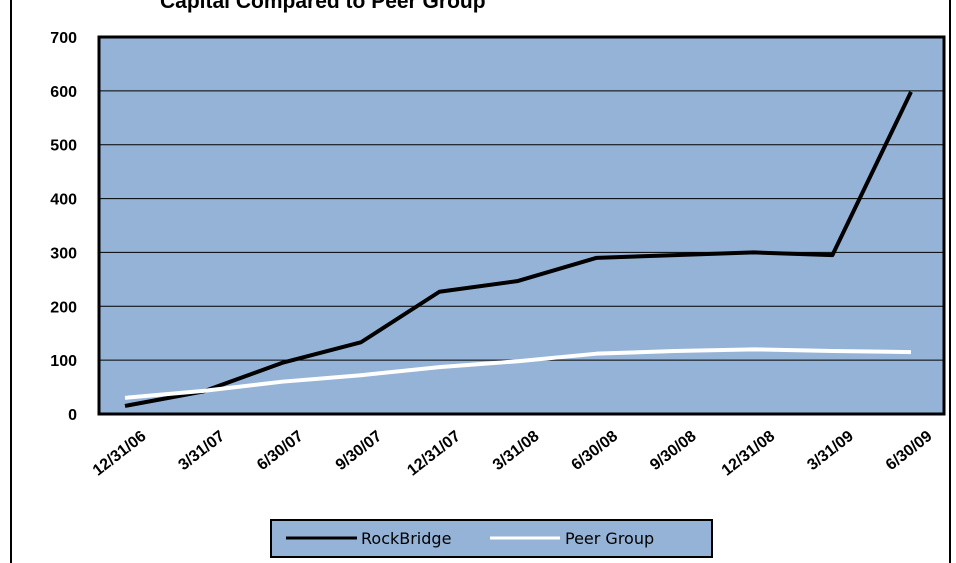 The image size is (956, 563). What do you see at coordinates (323, 6) in the screenshot?
I see `chart-title: Capital Compared to Peer Group` at bounding box center [323, 6].